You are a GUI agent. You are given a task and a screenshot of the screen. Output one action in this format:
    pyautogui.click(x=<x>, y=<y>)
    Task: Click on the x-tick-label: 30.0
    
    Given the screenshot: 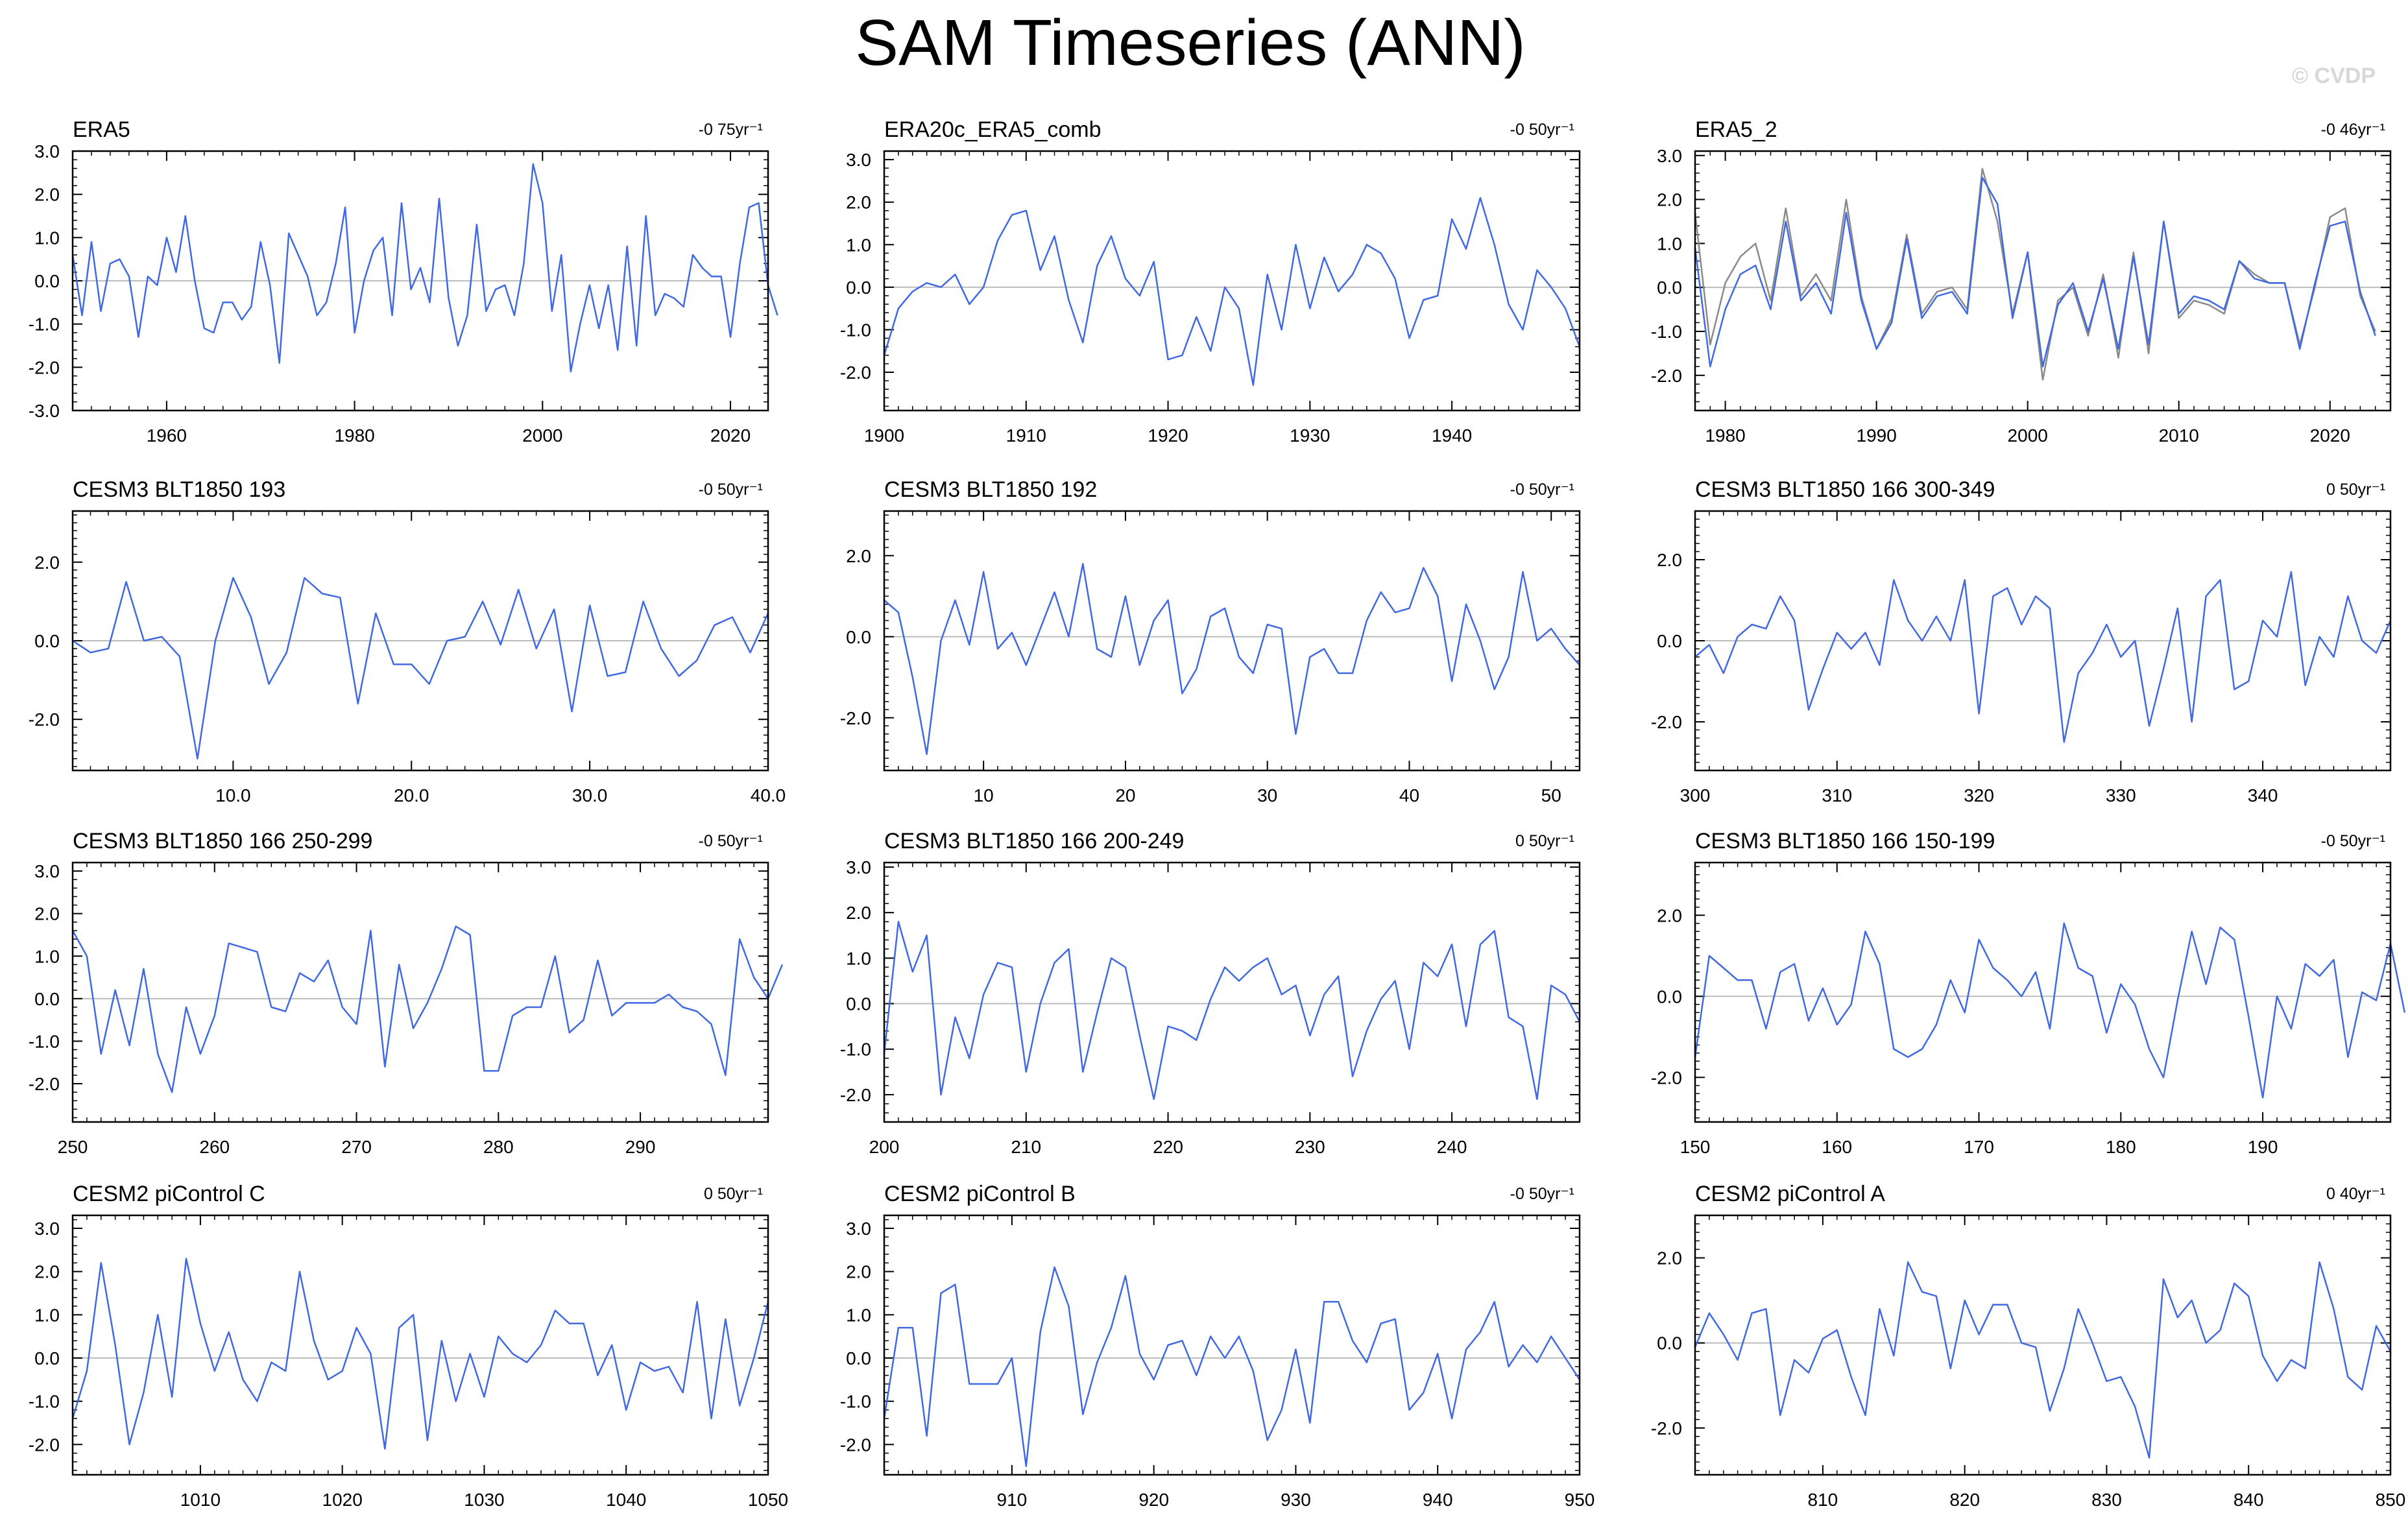 What is the action you would take?
    pyautogui.click(x=590, y=795)
    